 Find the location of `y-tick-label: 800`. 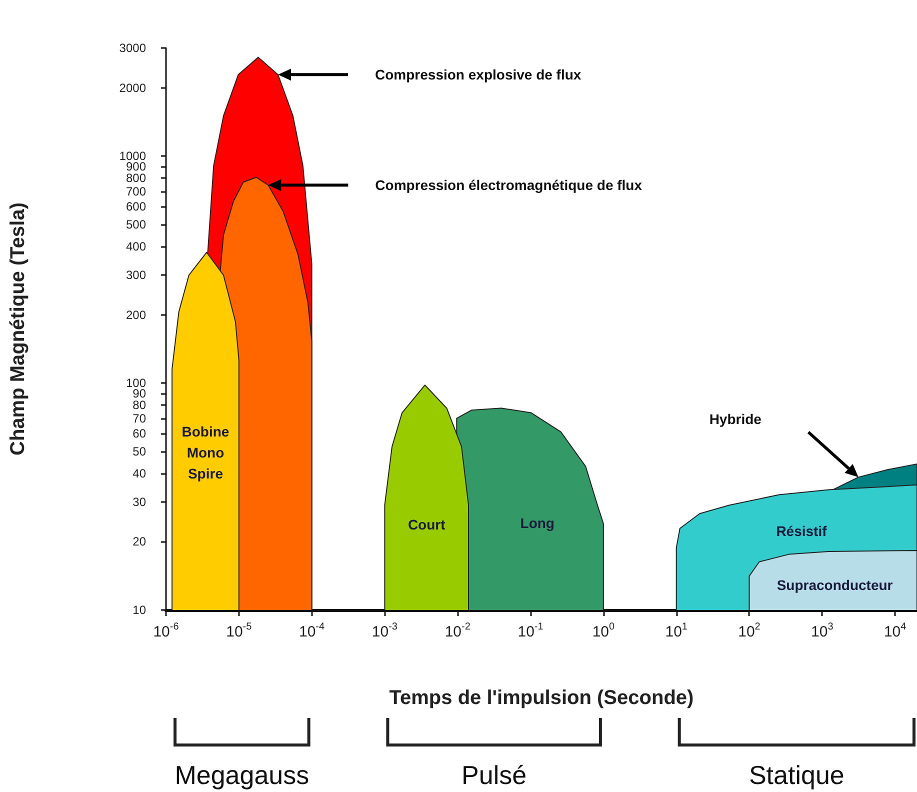

y-tick-label: 800 is located at coordinates (136, 178).